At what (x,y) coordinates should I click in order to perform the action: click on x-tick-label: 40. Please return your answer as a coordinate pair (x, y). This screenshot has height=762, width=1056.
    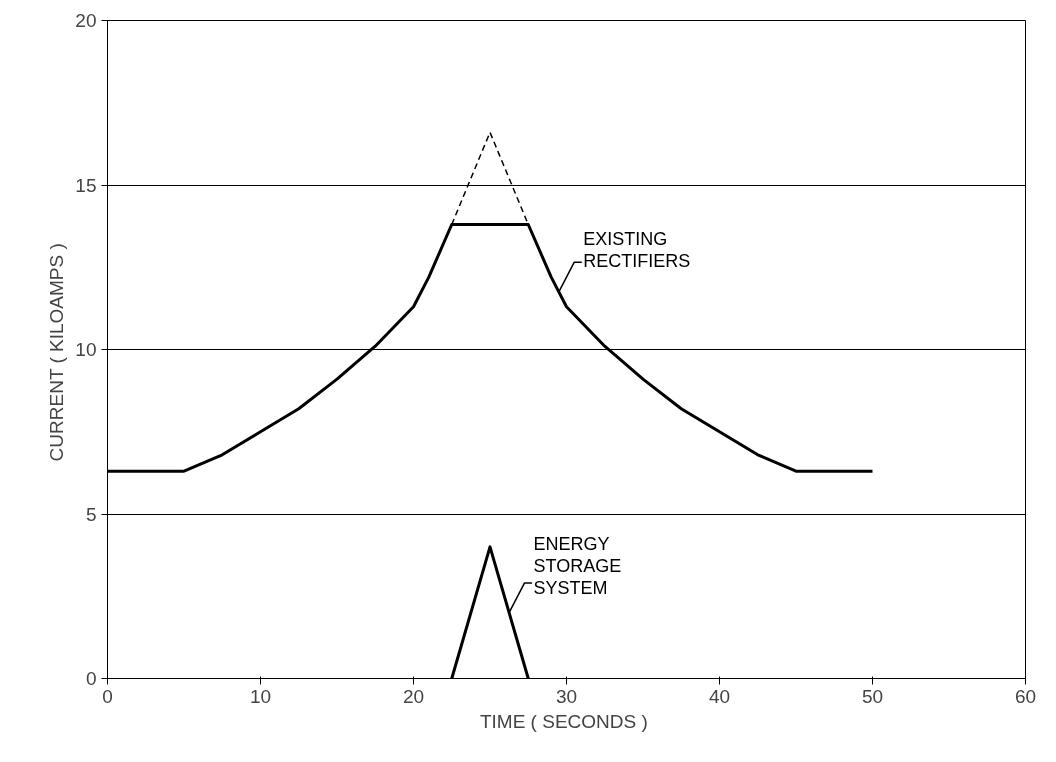
    Looking at the image, I should click on (719, 696).